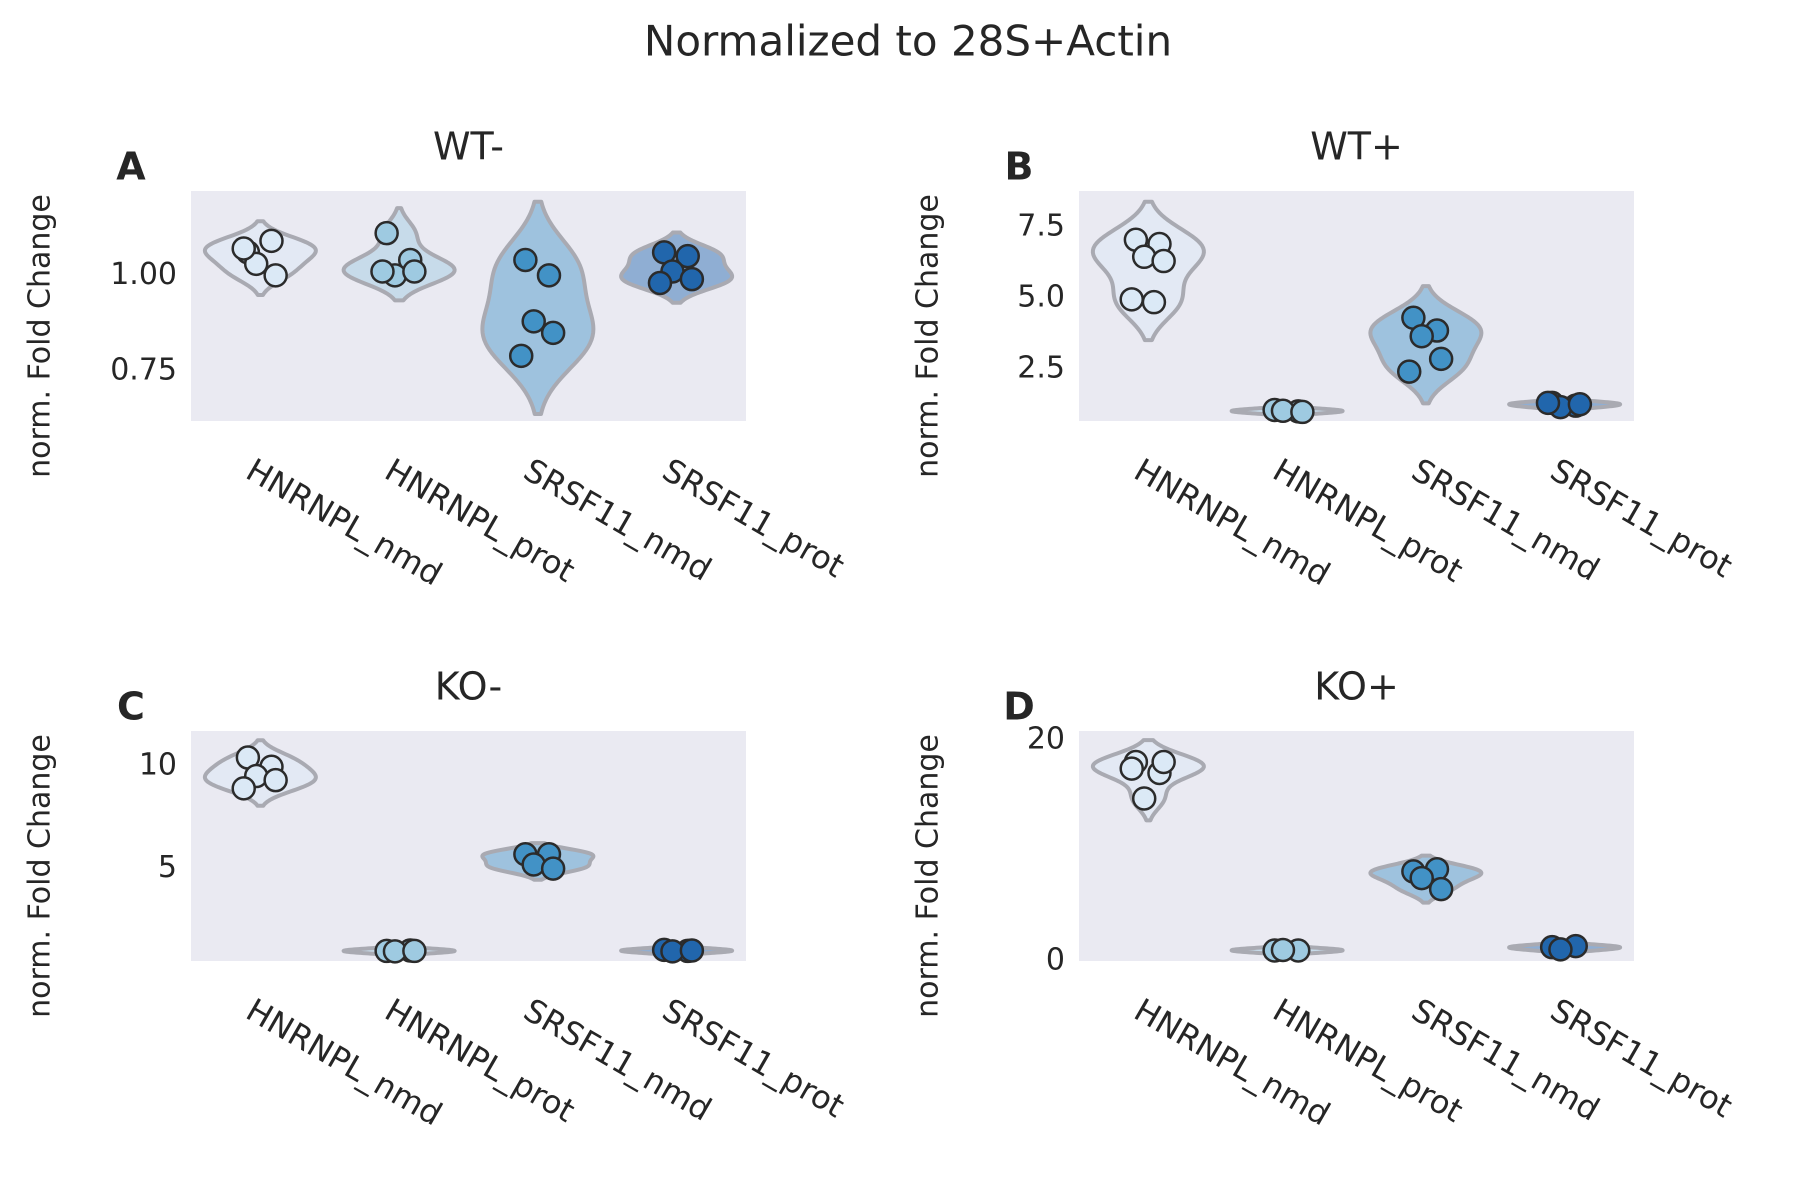 Image resolution: width=1800 pixels, height=1200 pixels. What do you see at coordinates (158, 764) in the screenshot?
I see `y-tick-label: 10` at bounding box center [158, 764].